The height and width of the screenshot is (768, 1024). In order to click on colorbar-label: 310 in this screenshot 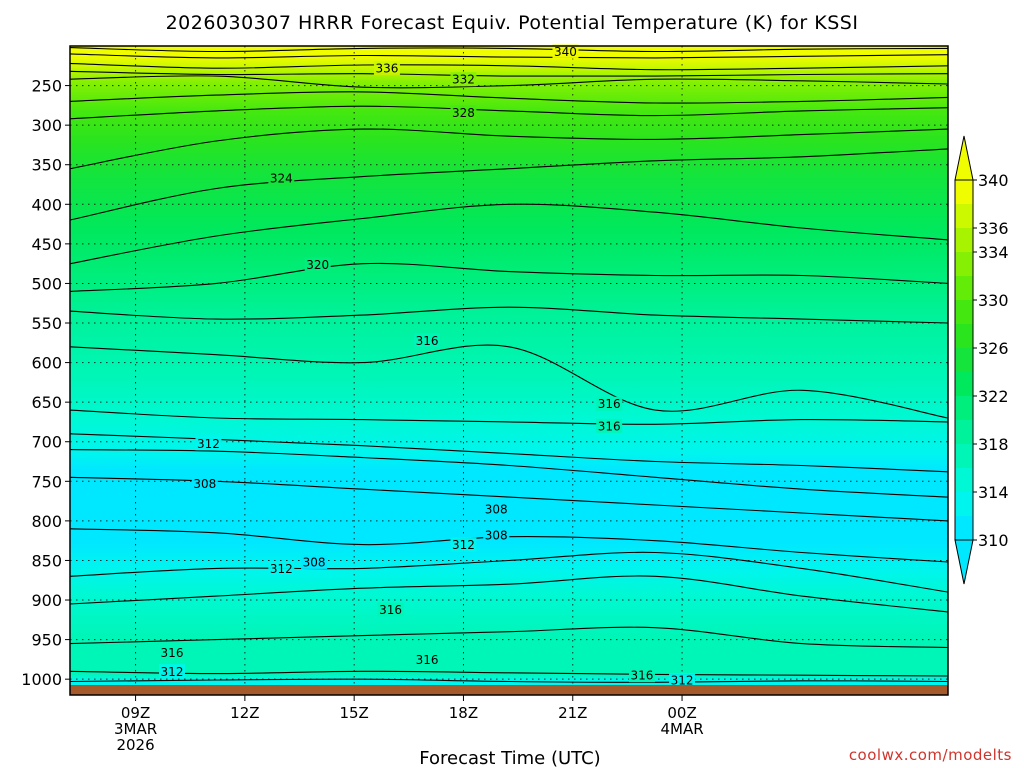, I will do `click(993, 540)`.